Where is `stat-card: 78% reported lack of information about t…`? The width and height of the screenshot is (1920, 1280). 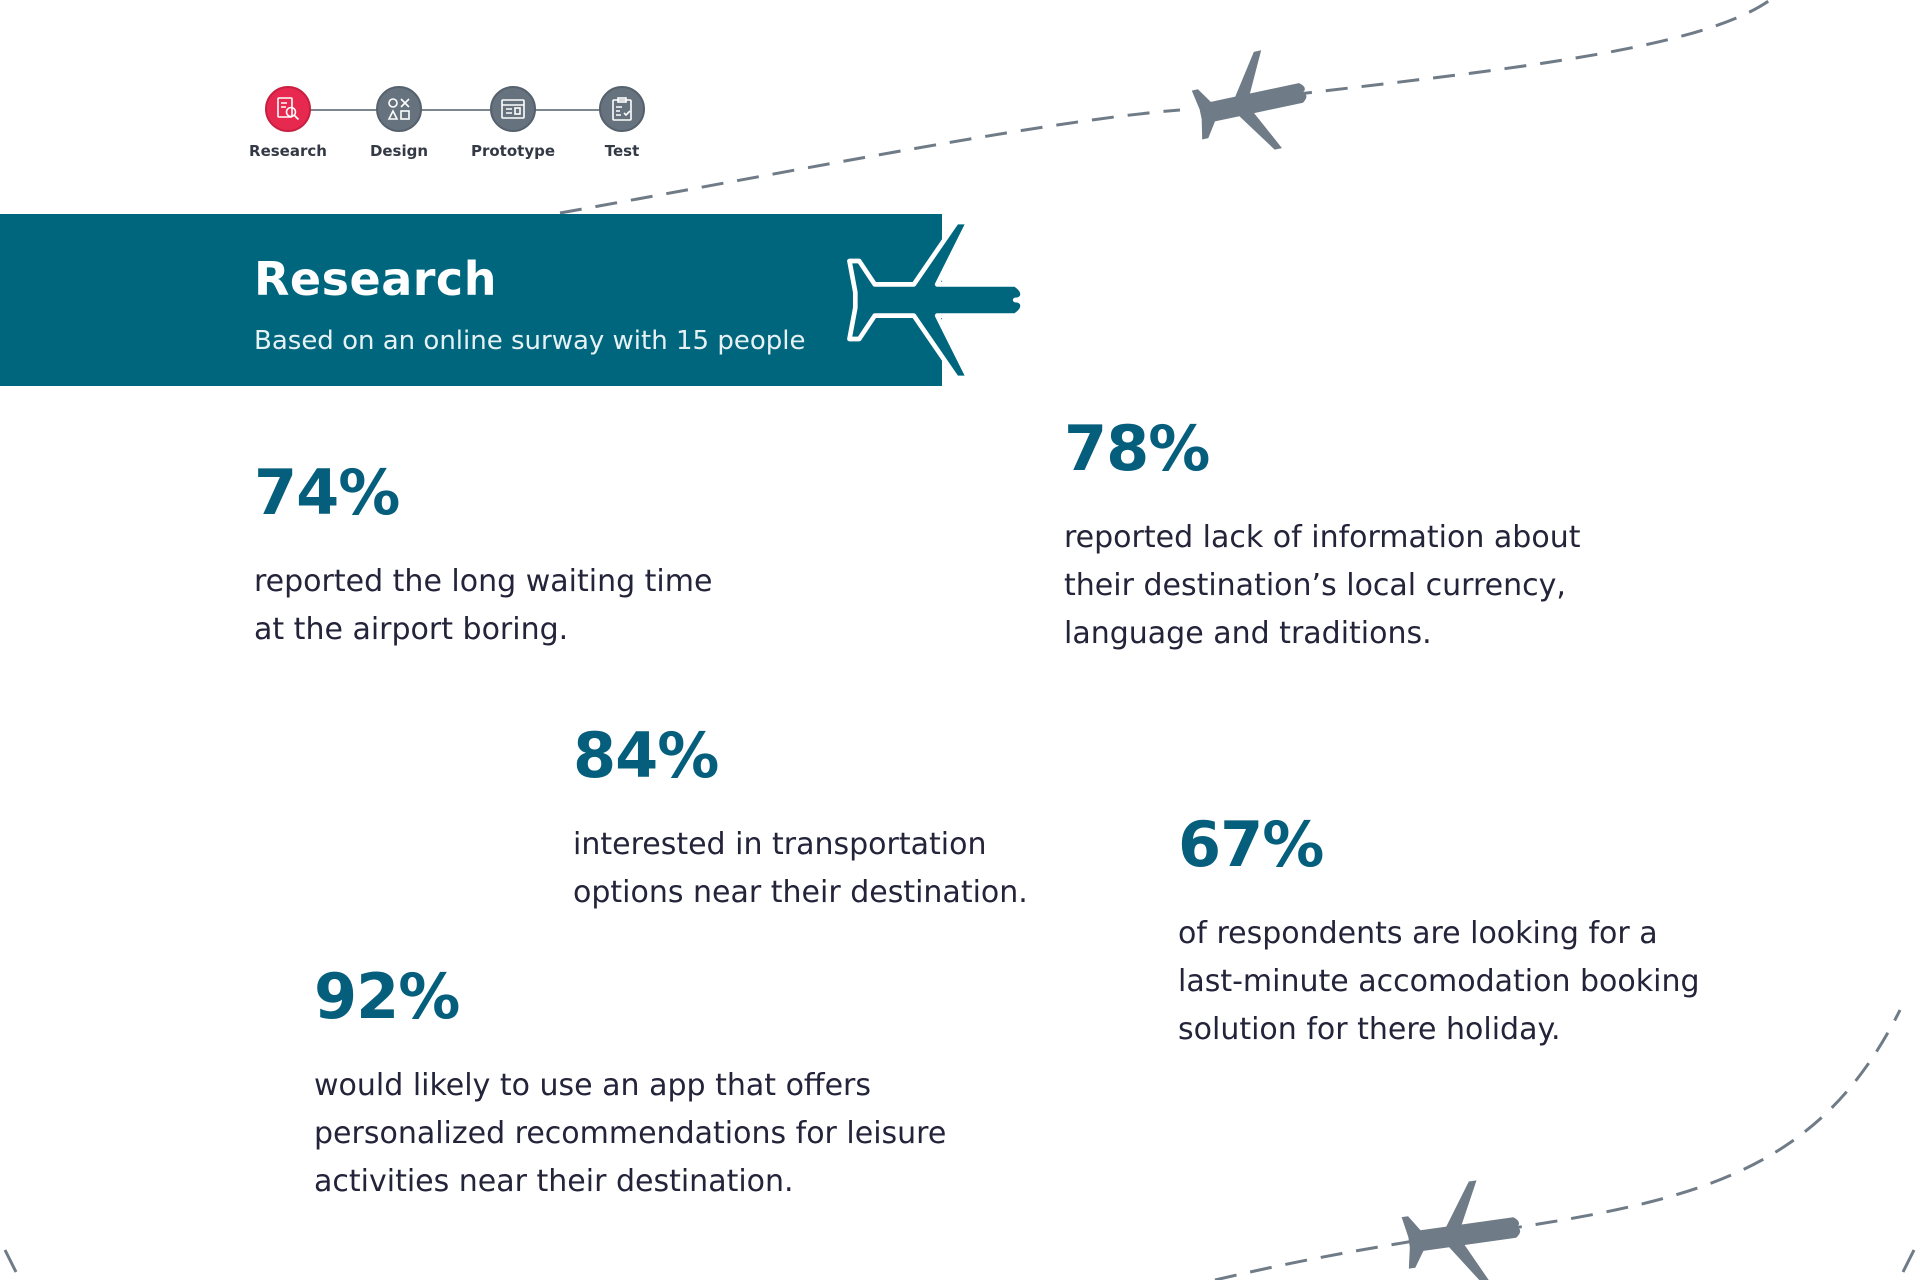 stat-card: 78% reported lack of information about t… is located at coordinates (1322, 538).